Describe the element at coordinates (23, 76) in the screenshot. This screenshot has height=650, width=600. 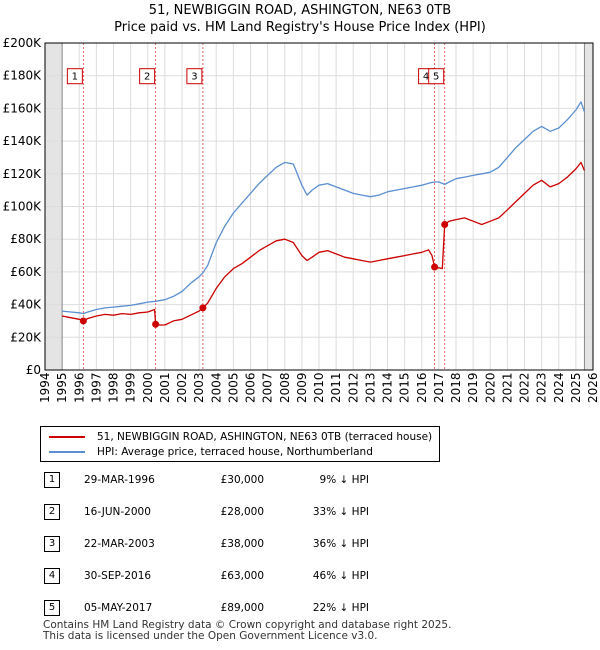
I see `y-tick-label: £180K` at that location.